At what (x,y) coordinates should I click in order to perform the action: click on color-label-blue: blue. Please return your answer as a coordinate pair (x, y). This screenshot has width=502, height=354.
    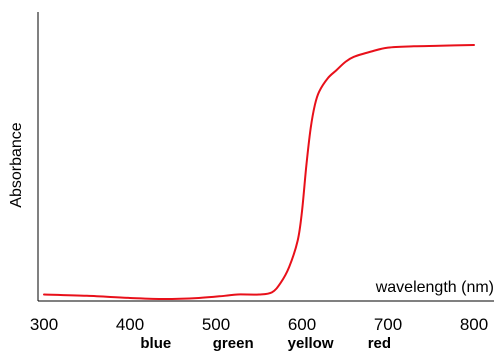
    Looking at the image, I should click on (155, 343).